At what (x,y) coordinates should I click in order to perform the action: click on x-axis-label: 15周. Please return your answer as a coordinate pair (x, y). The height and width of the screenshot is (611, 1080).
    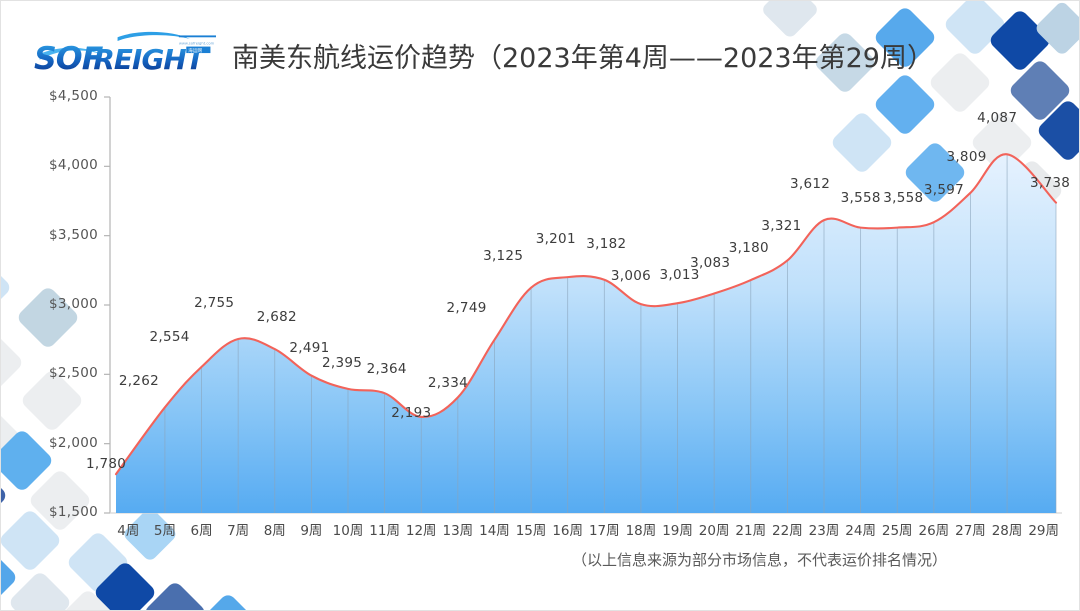
    Looking at the image, I should click on (531, 531).